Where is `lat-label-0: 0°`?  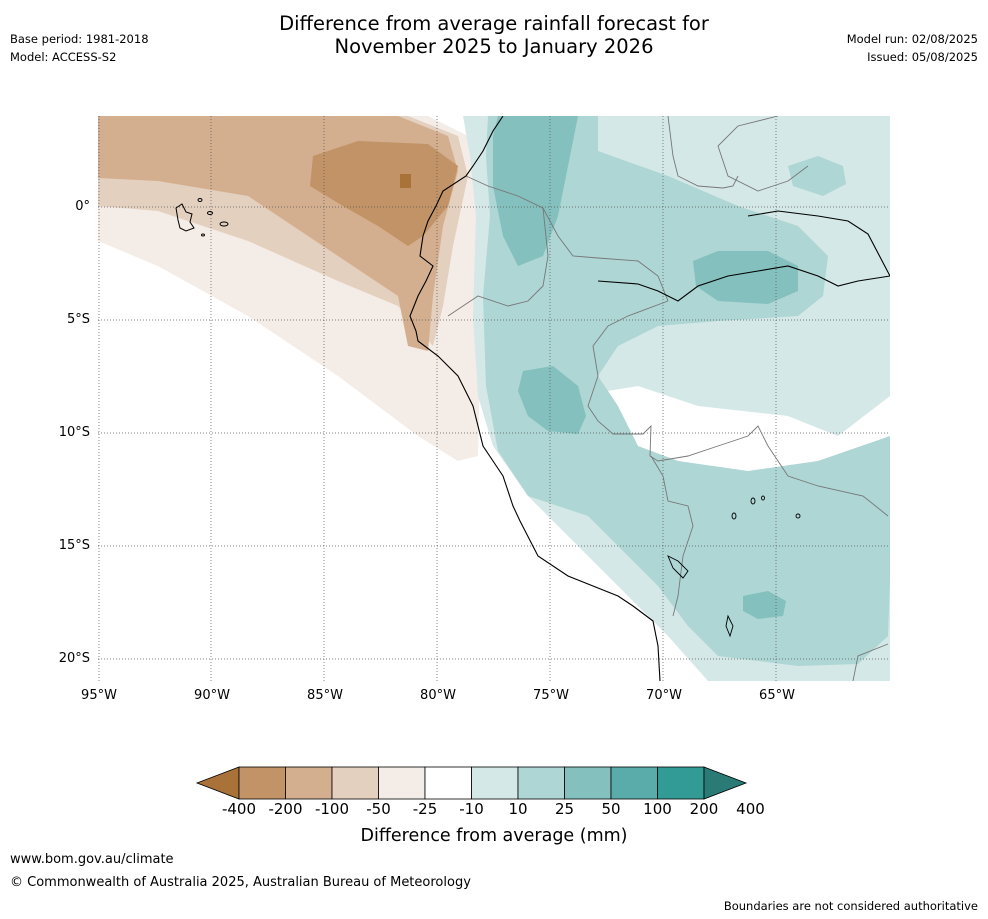 lat-label-0: 0° is located at coordinates (82, 206).